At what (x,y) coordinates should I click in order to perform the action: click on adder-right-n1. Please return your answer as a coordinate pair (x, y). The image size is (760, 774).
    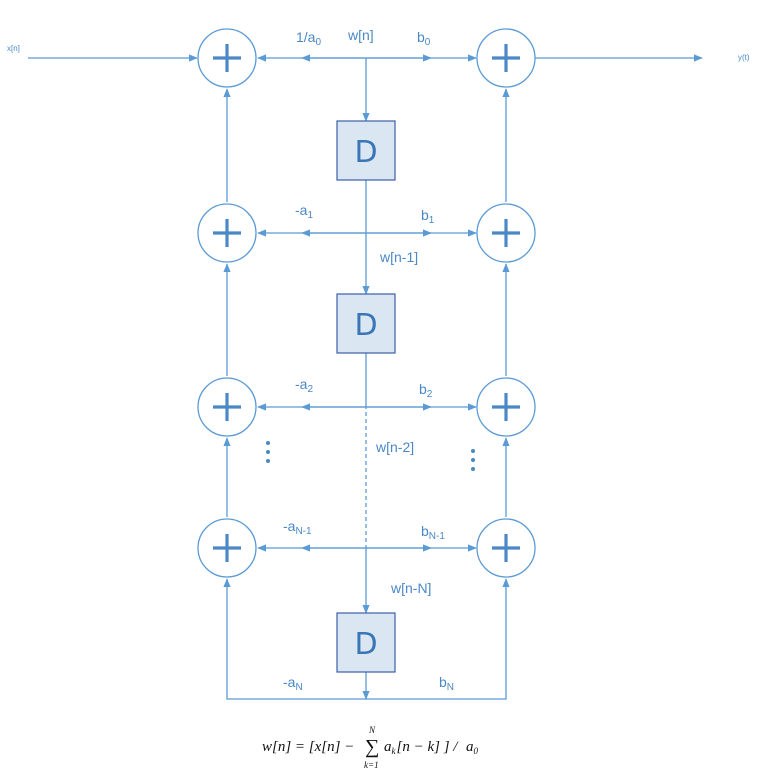
    Looking at the image, I should click on (506, 548).